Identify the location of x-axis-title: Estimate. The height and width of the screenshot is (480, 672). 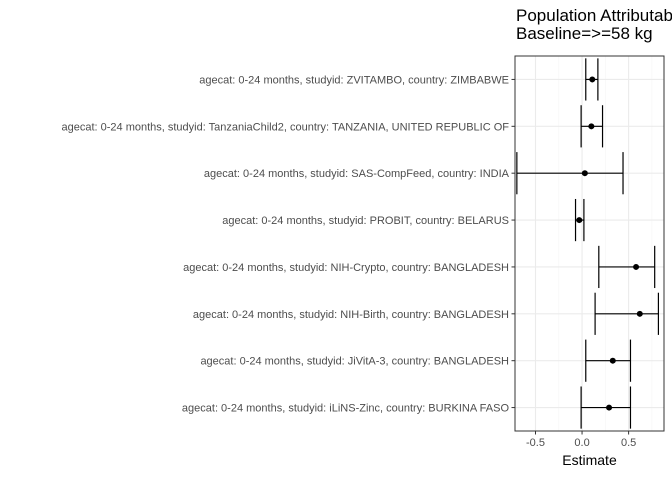
(589, 460).